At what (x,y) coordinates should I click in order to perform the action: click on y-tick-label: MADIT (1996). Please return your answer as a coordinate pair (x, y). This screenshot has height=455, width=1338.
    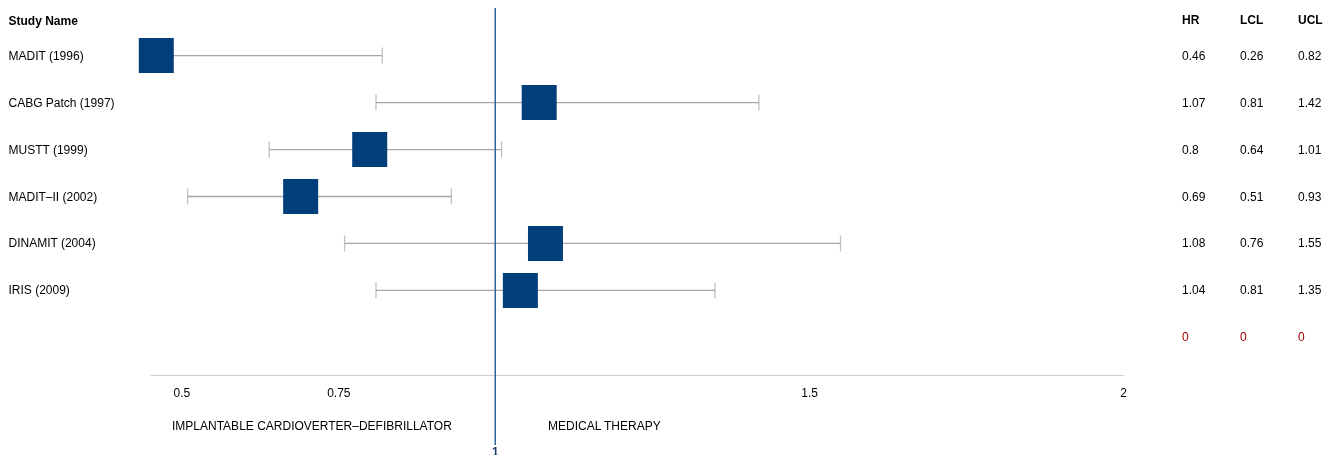
    Looking at the image, I should click on (46, 55).